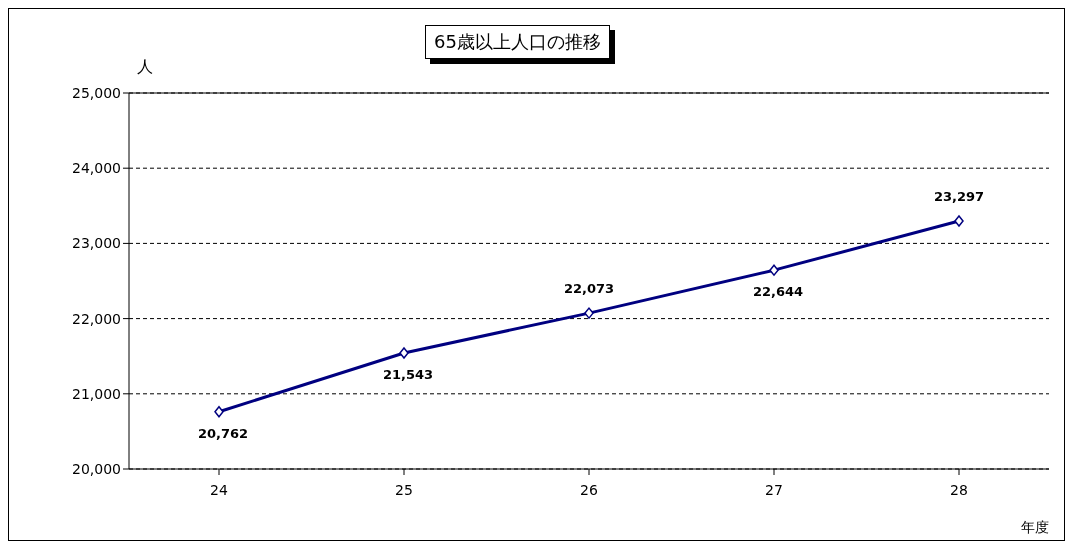 This screenshot has height=547, width=1071. Describe the element at coordinates (404, 489) in the screenshot. I see `x-tick-label: 25` at that location.